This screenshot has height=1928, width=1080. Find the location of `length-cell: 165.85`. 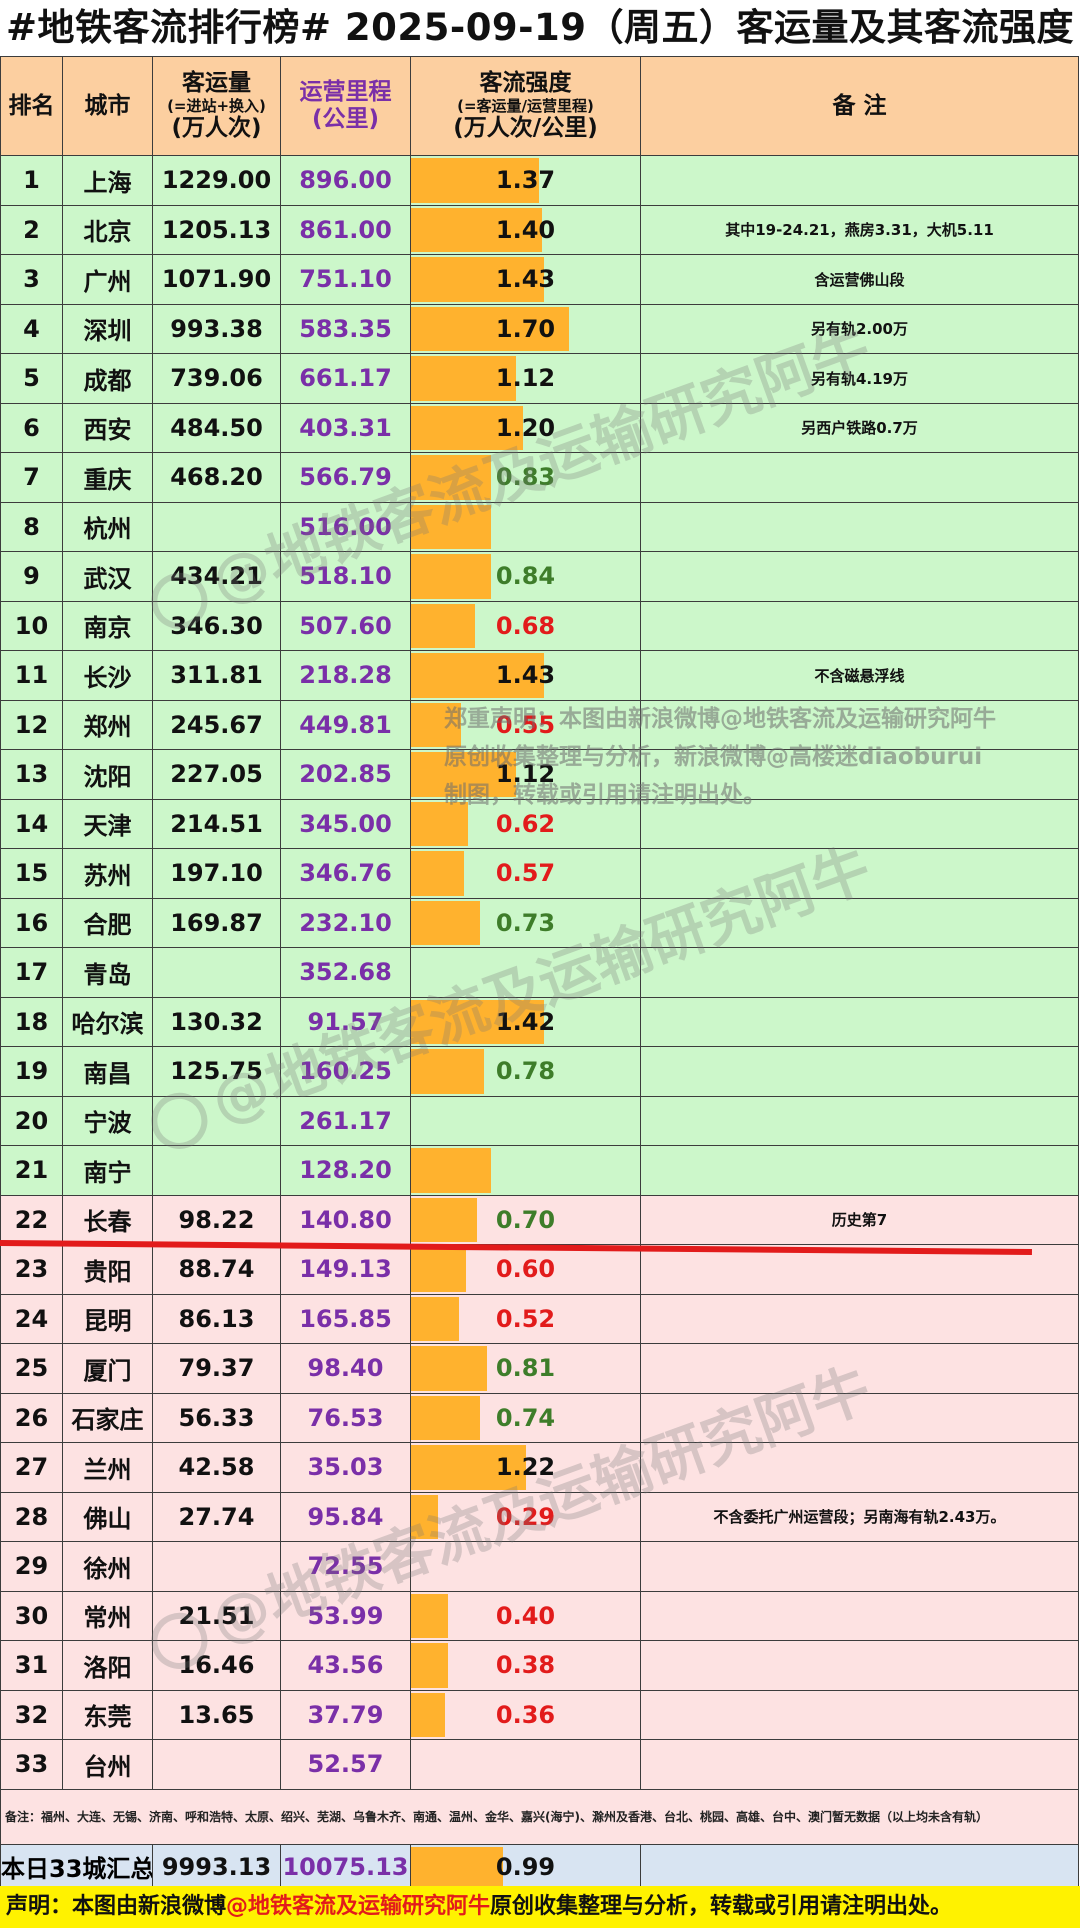

length-cell: 165.85 is located at coordinates (345, 1318).